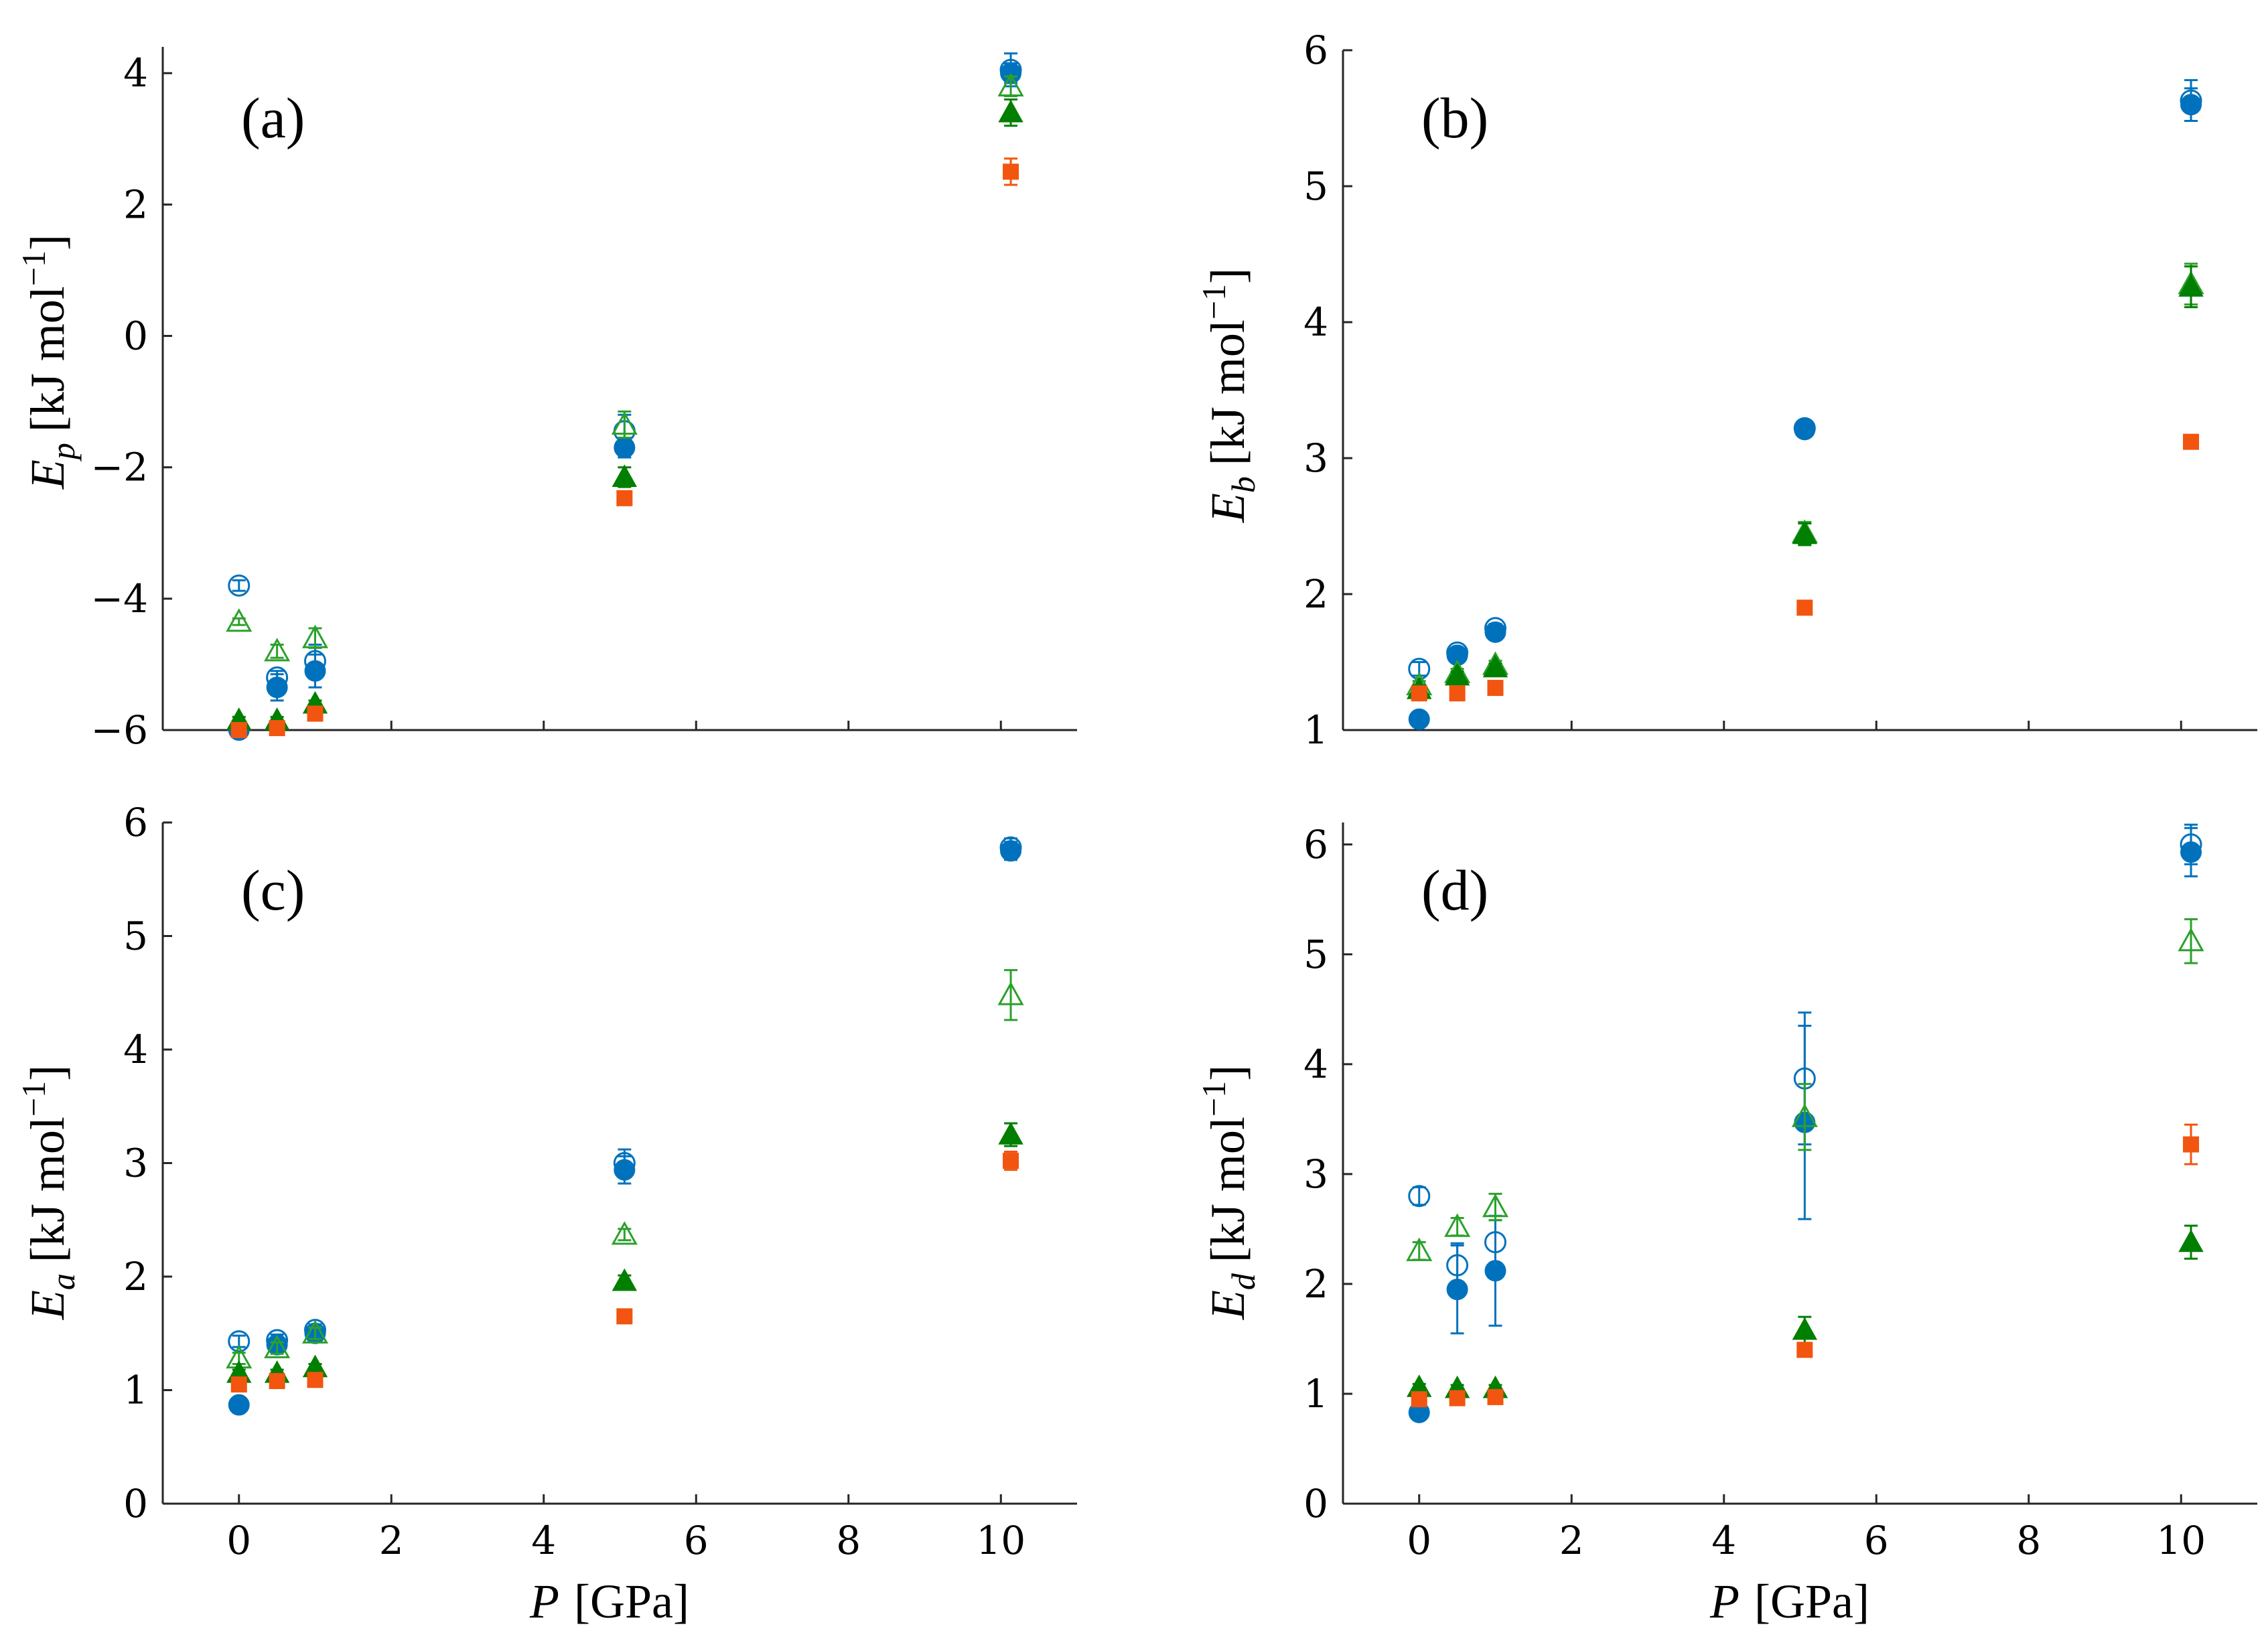 The height and width of the screenshot is (1649, 2268). I want to click on x-axis-unit: GPa, so click(1811, 1601).